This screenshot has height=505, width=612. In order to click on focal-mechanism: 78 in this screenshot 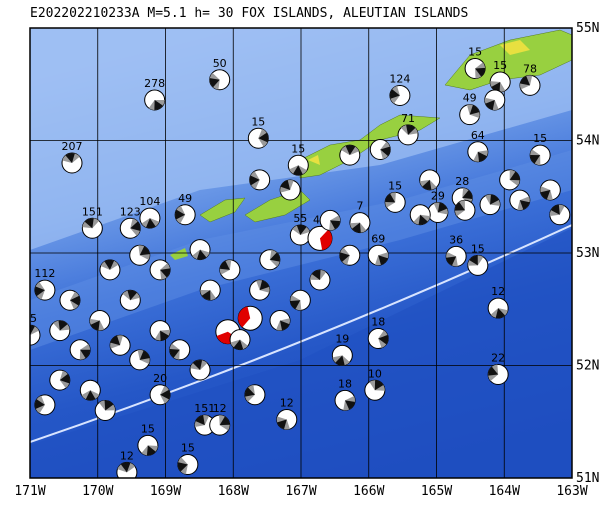, I will do `click(530, 79)`.